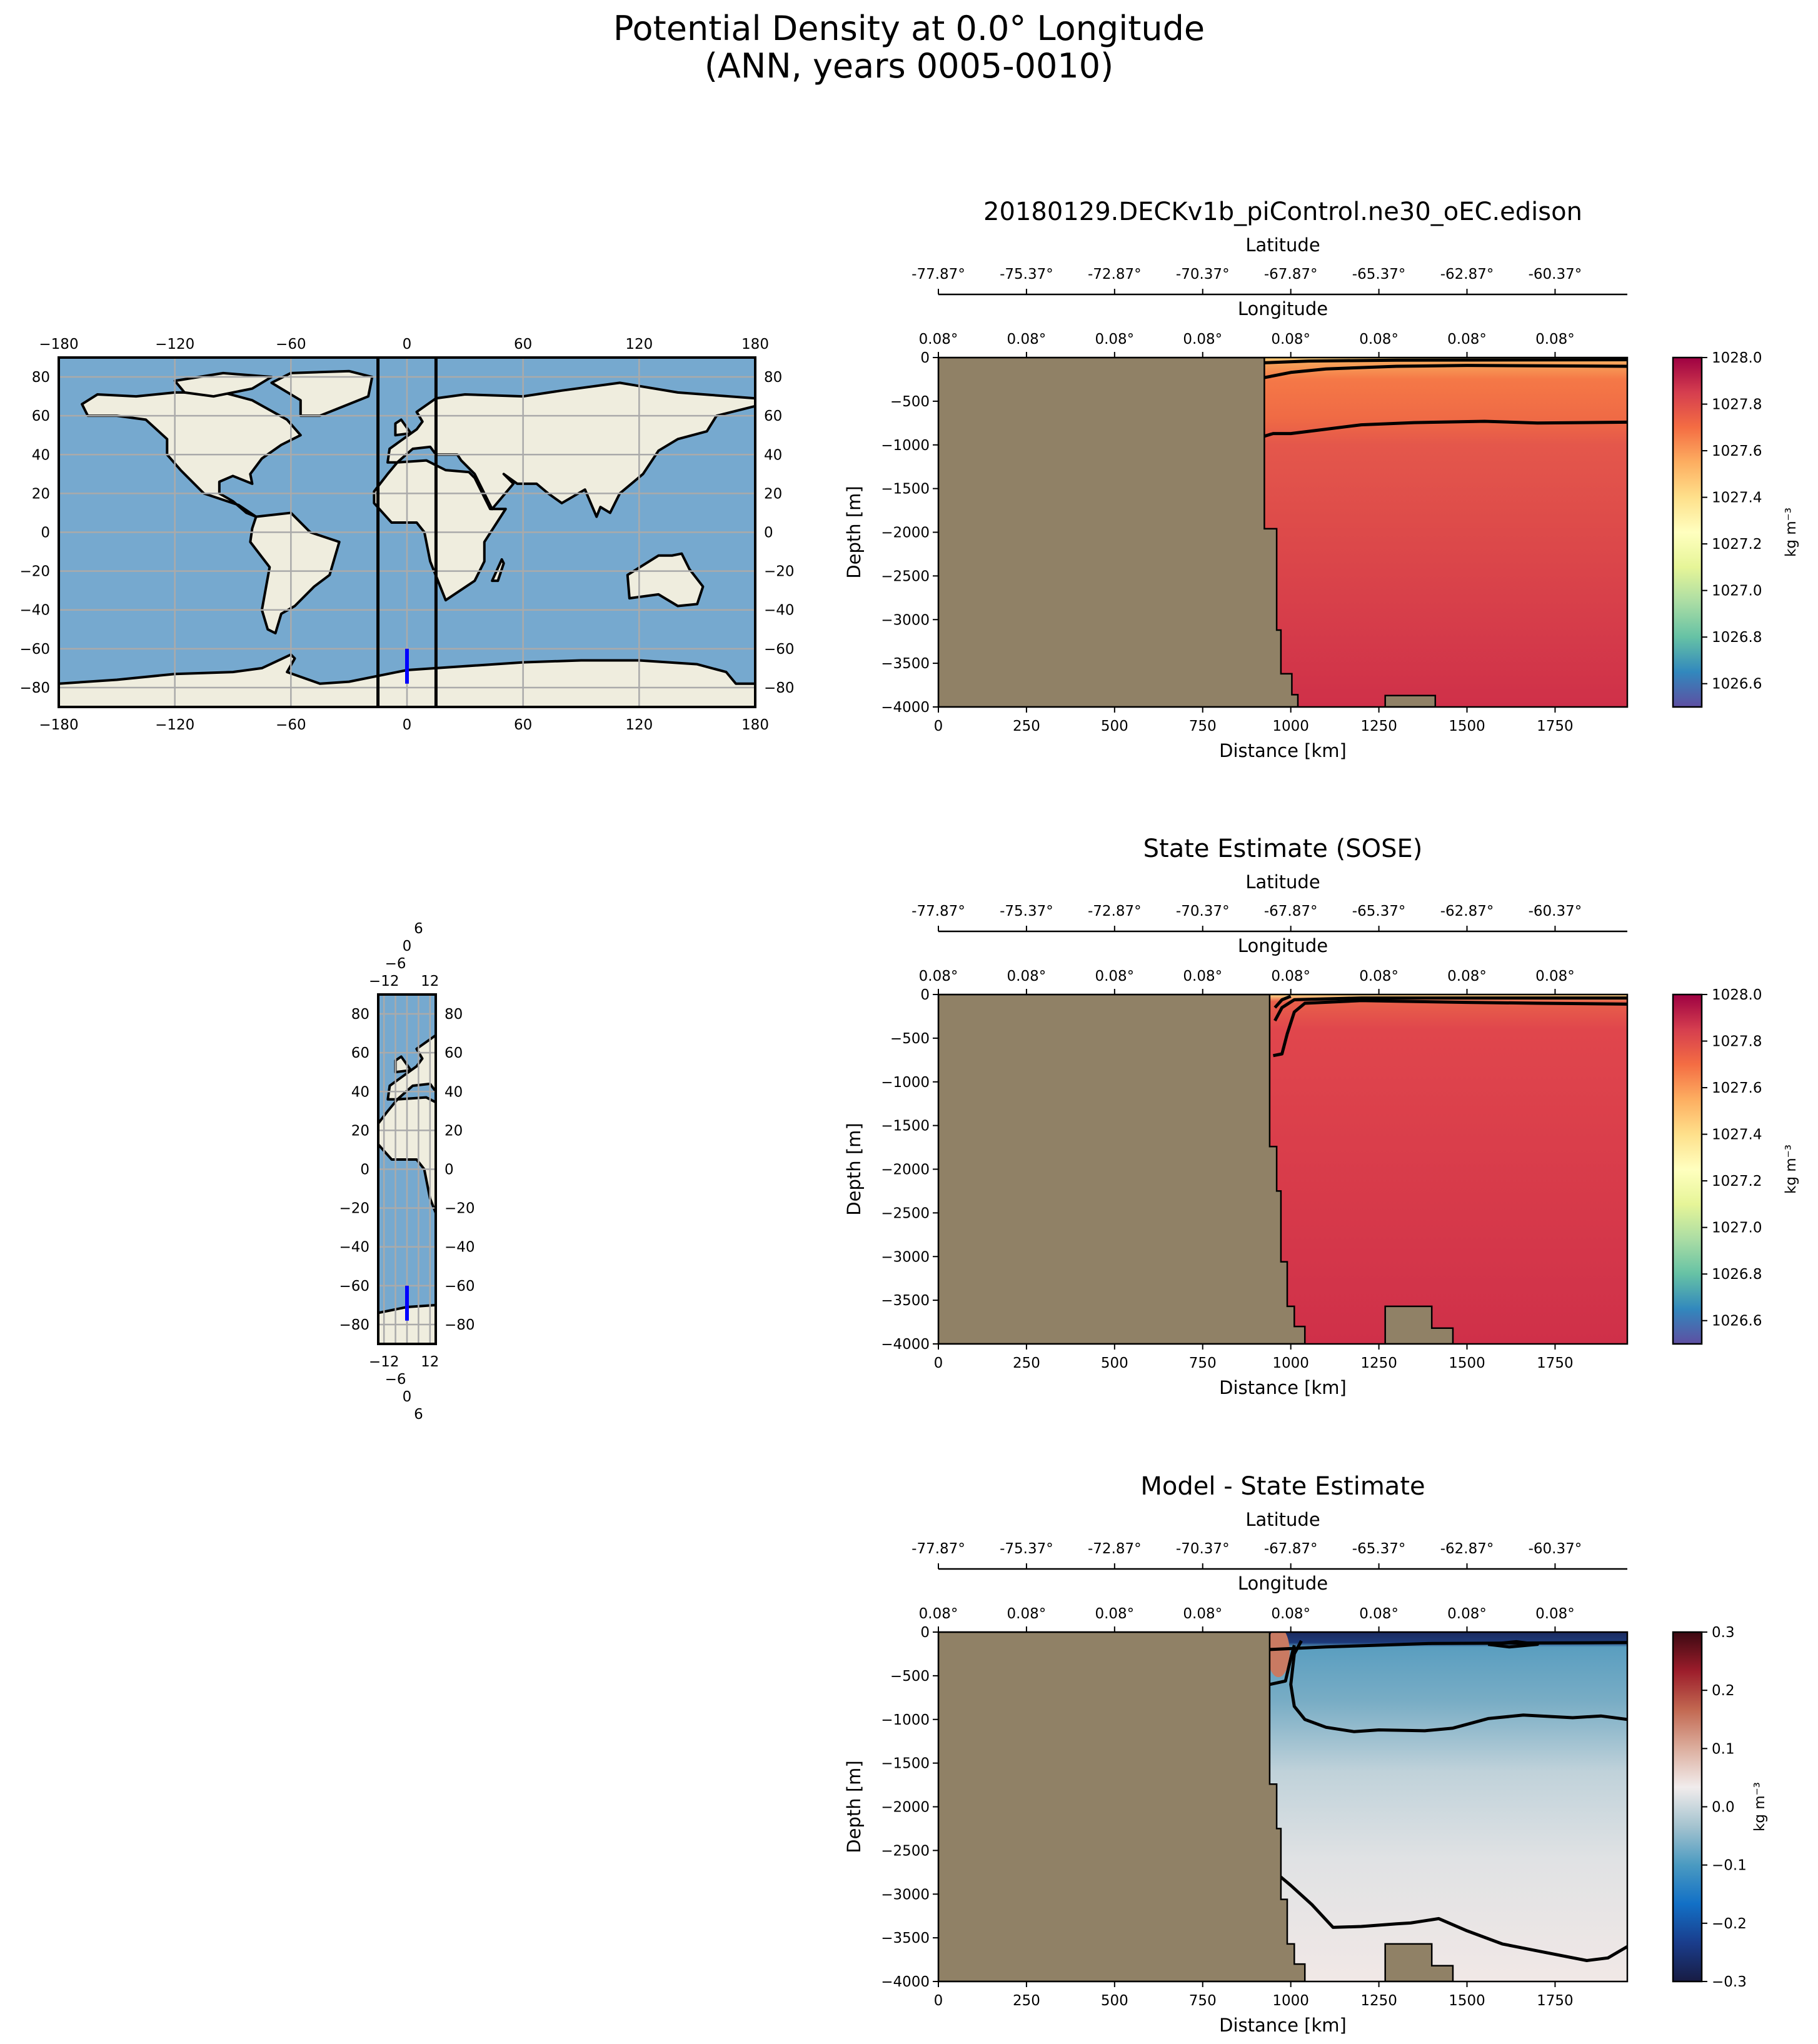 The width and height of the screenshot is (1818, 2044). I want to click on xtick-label: 750, so click(1203, 1363).